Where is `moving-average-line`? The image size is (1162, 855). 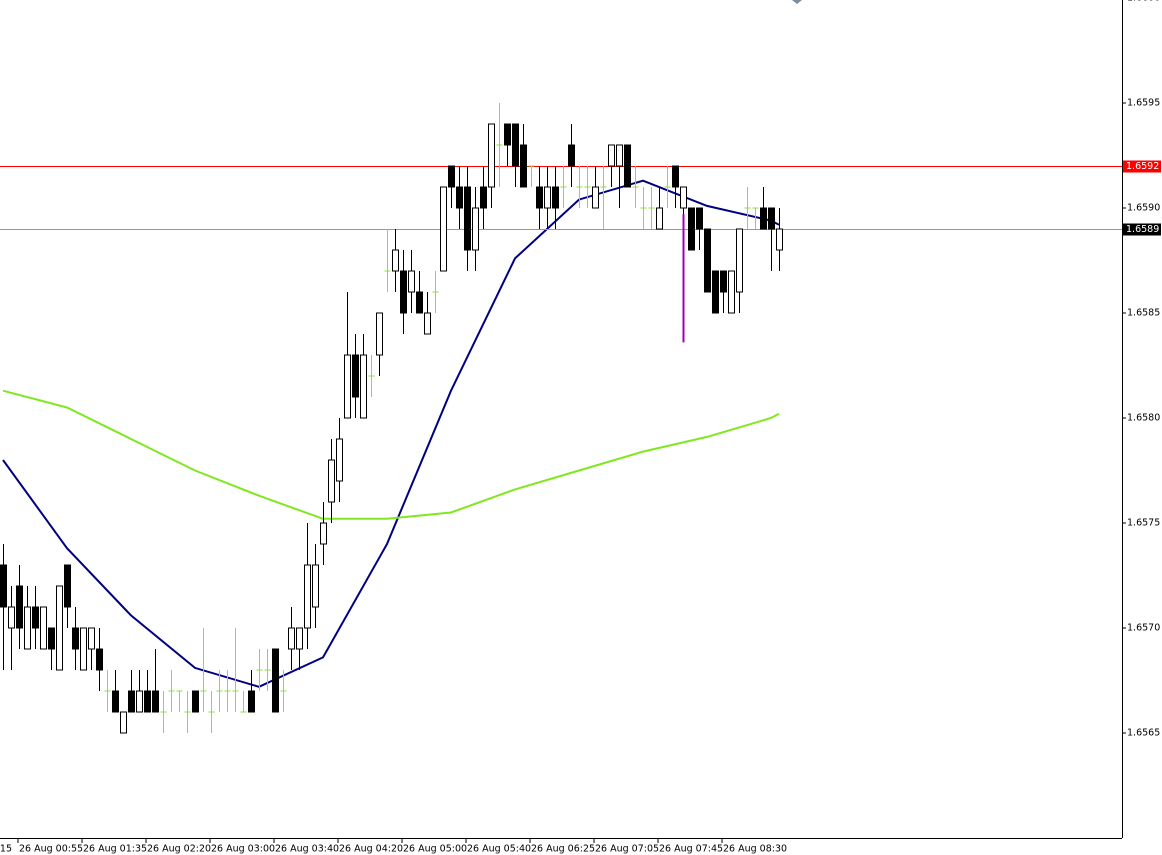
moving-average-line is located at coordinates (391, 454).